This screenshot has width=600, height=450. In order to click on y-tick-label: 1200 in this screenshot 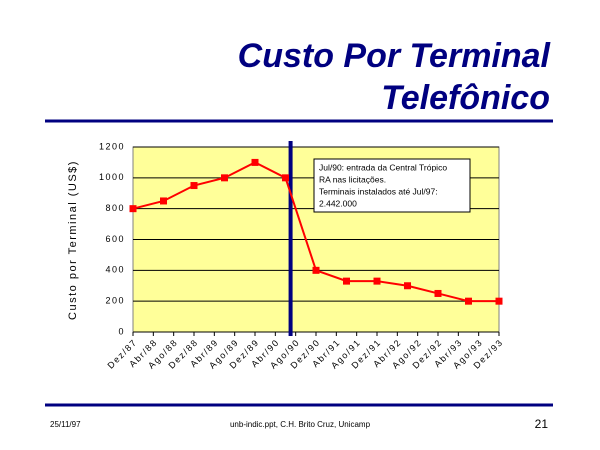, I will do `click(112, 146)`.